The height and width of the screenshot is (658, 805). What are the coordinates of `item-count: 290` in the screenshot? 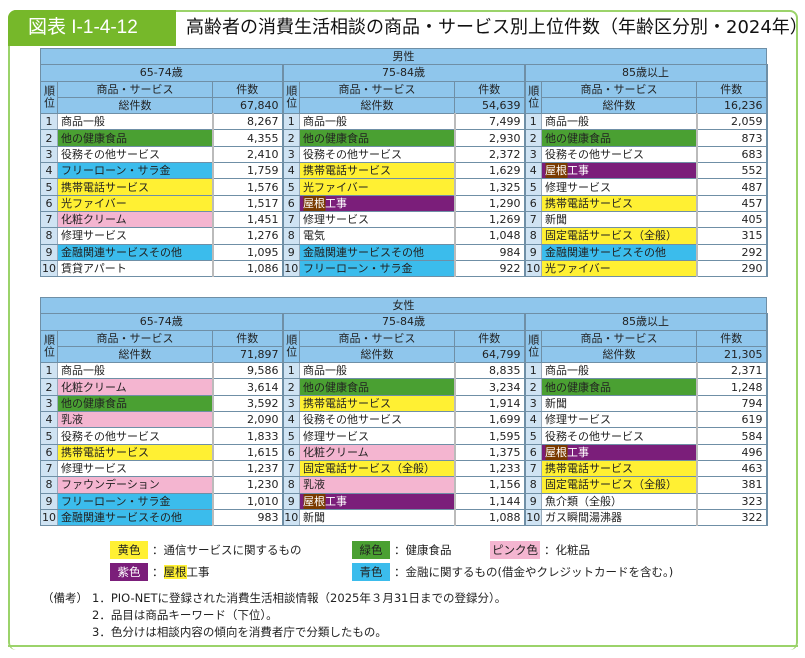 It's located at (731, 268).